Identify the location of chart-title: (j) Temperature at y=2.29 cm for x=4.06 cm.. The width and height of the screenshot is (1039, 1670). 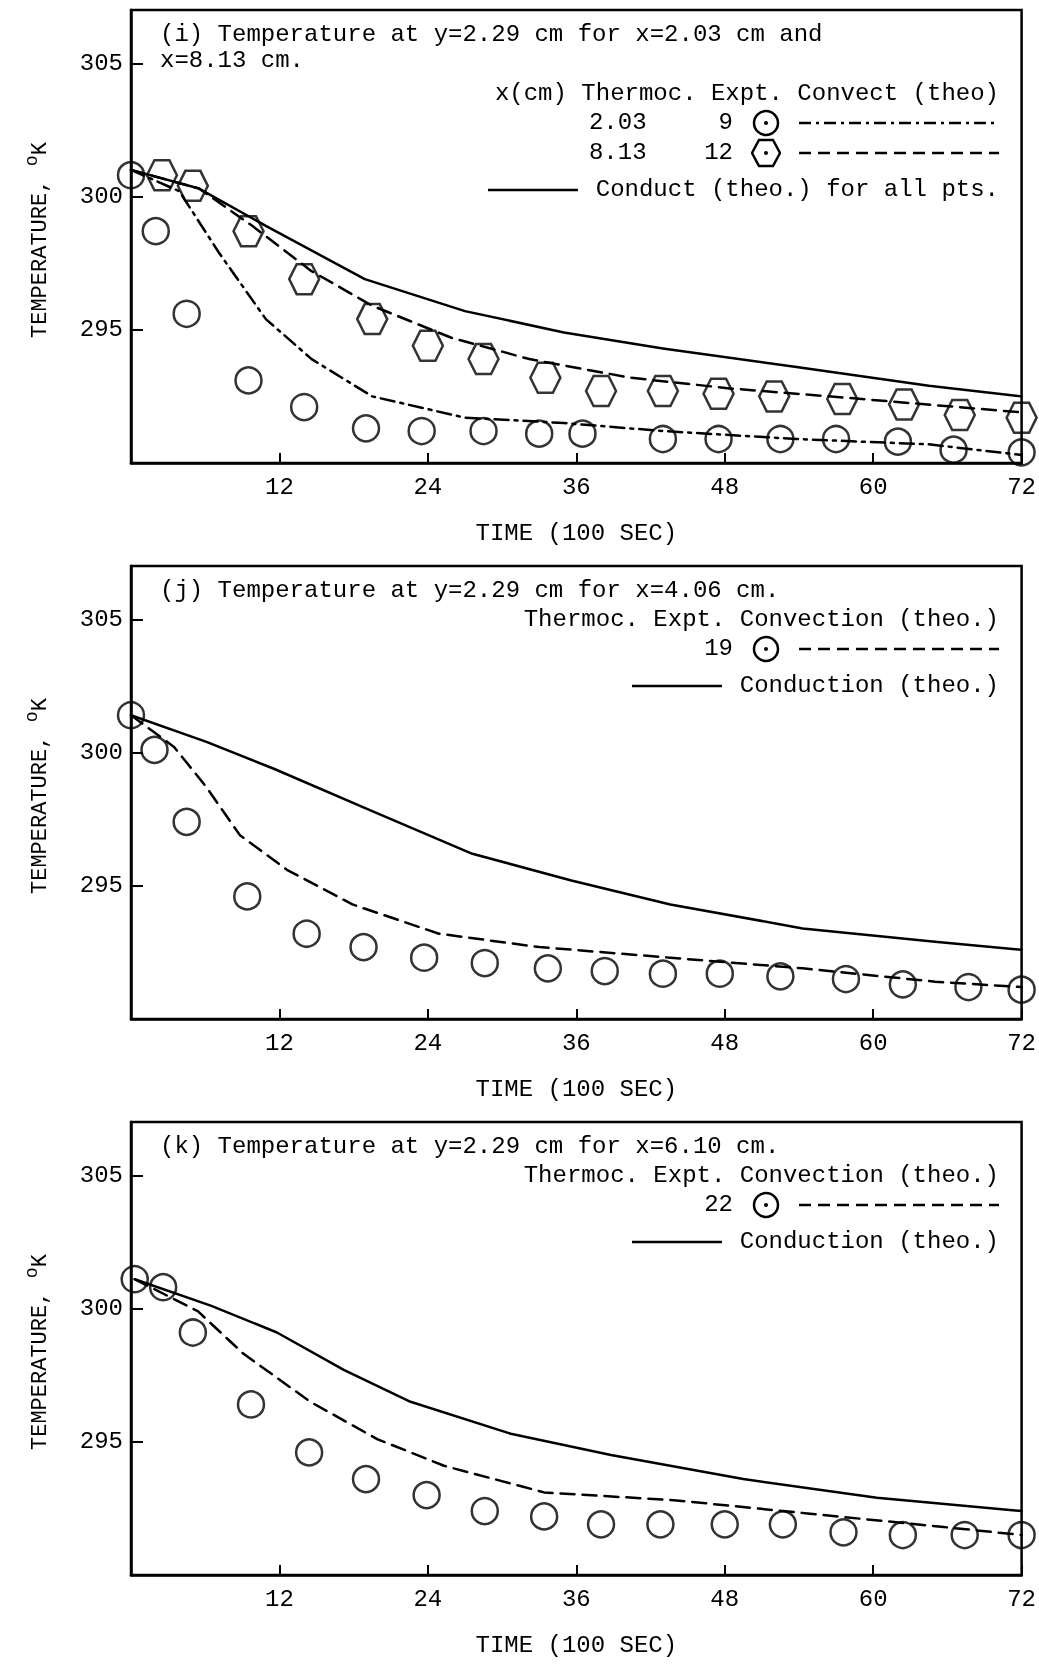
(470, 590).